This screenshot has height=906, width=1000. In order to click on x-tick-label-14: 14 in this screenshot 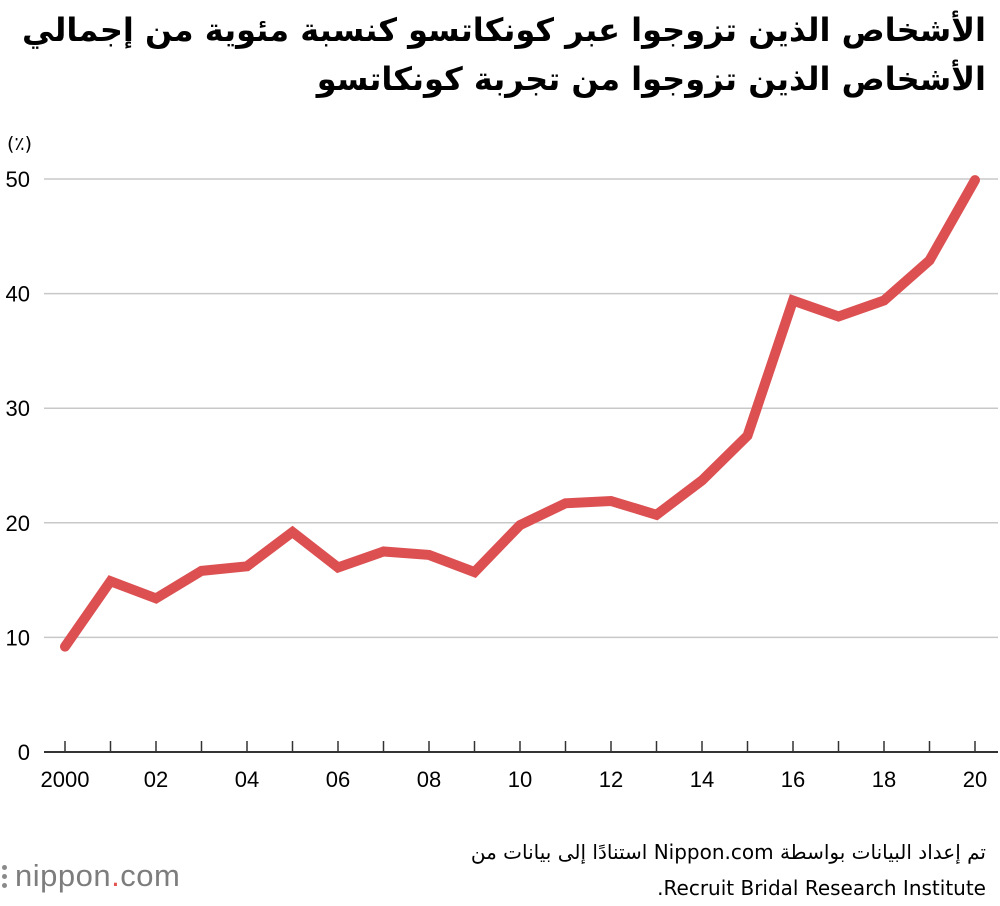, I will do `click(702, 779)`.